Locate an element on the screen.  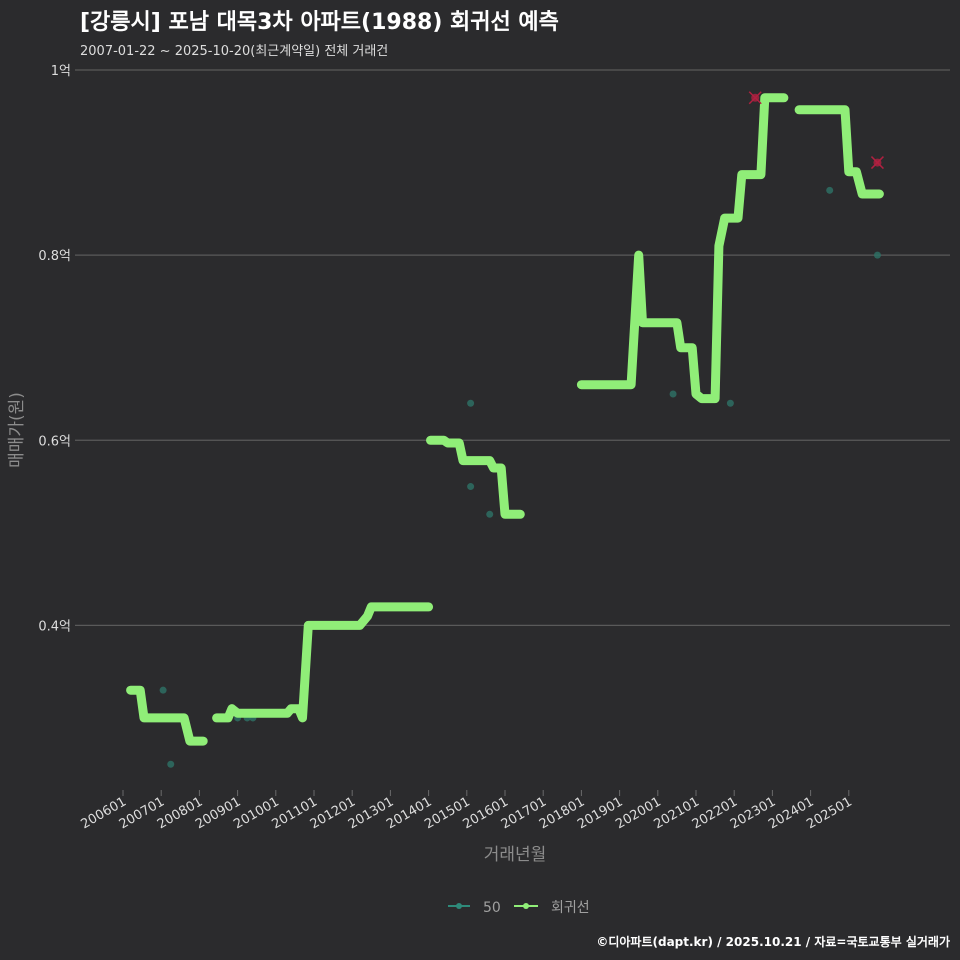
legend-item-regression: 회귀선 is located at coordinates (552, 908).